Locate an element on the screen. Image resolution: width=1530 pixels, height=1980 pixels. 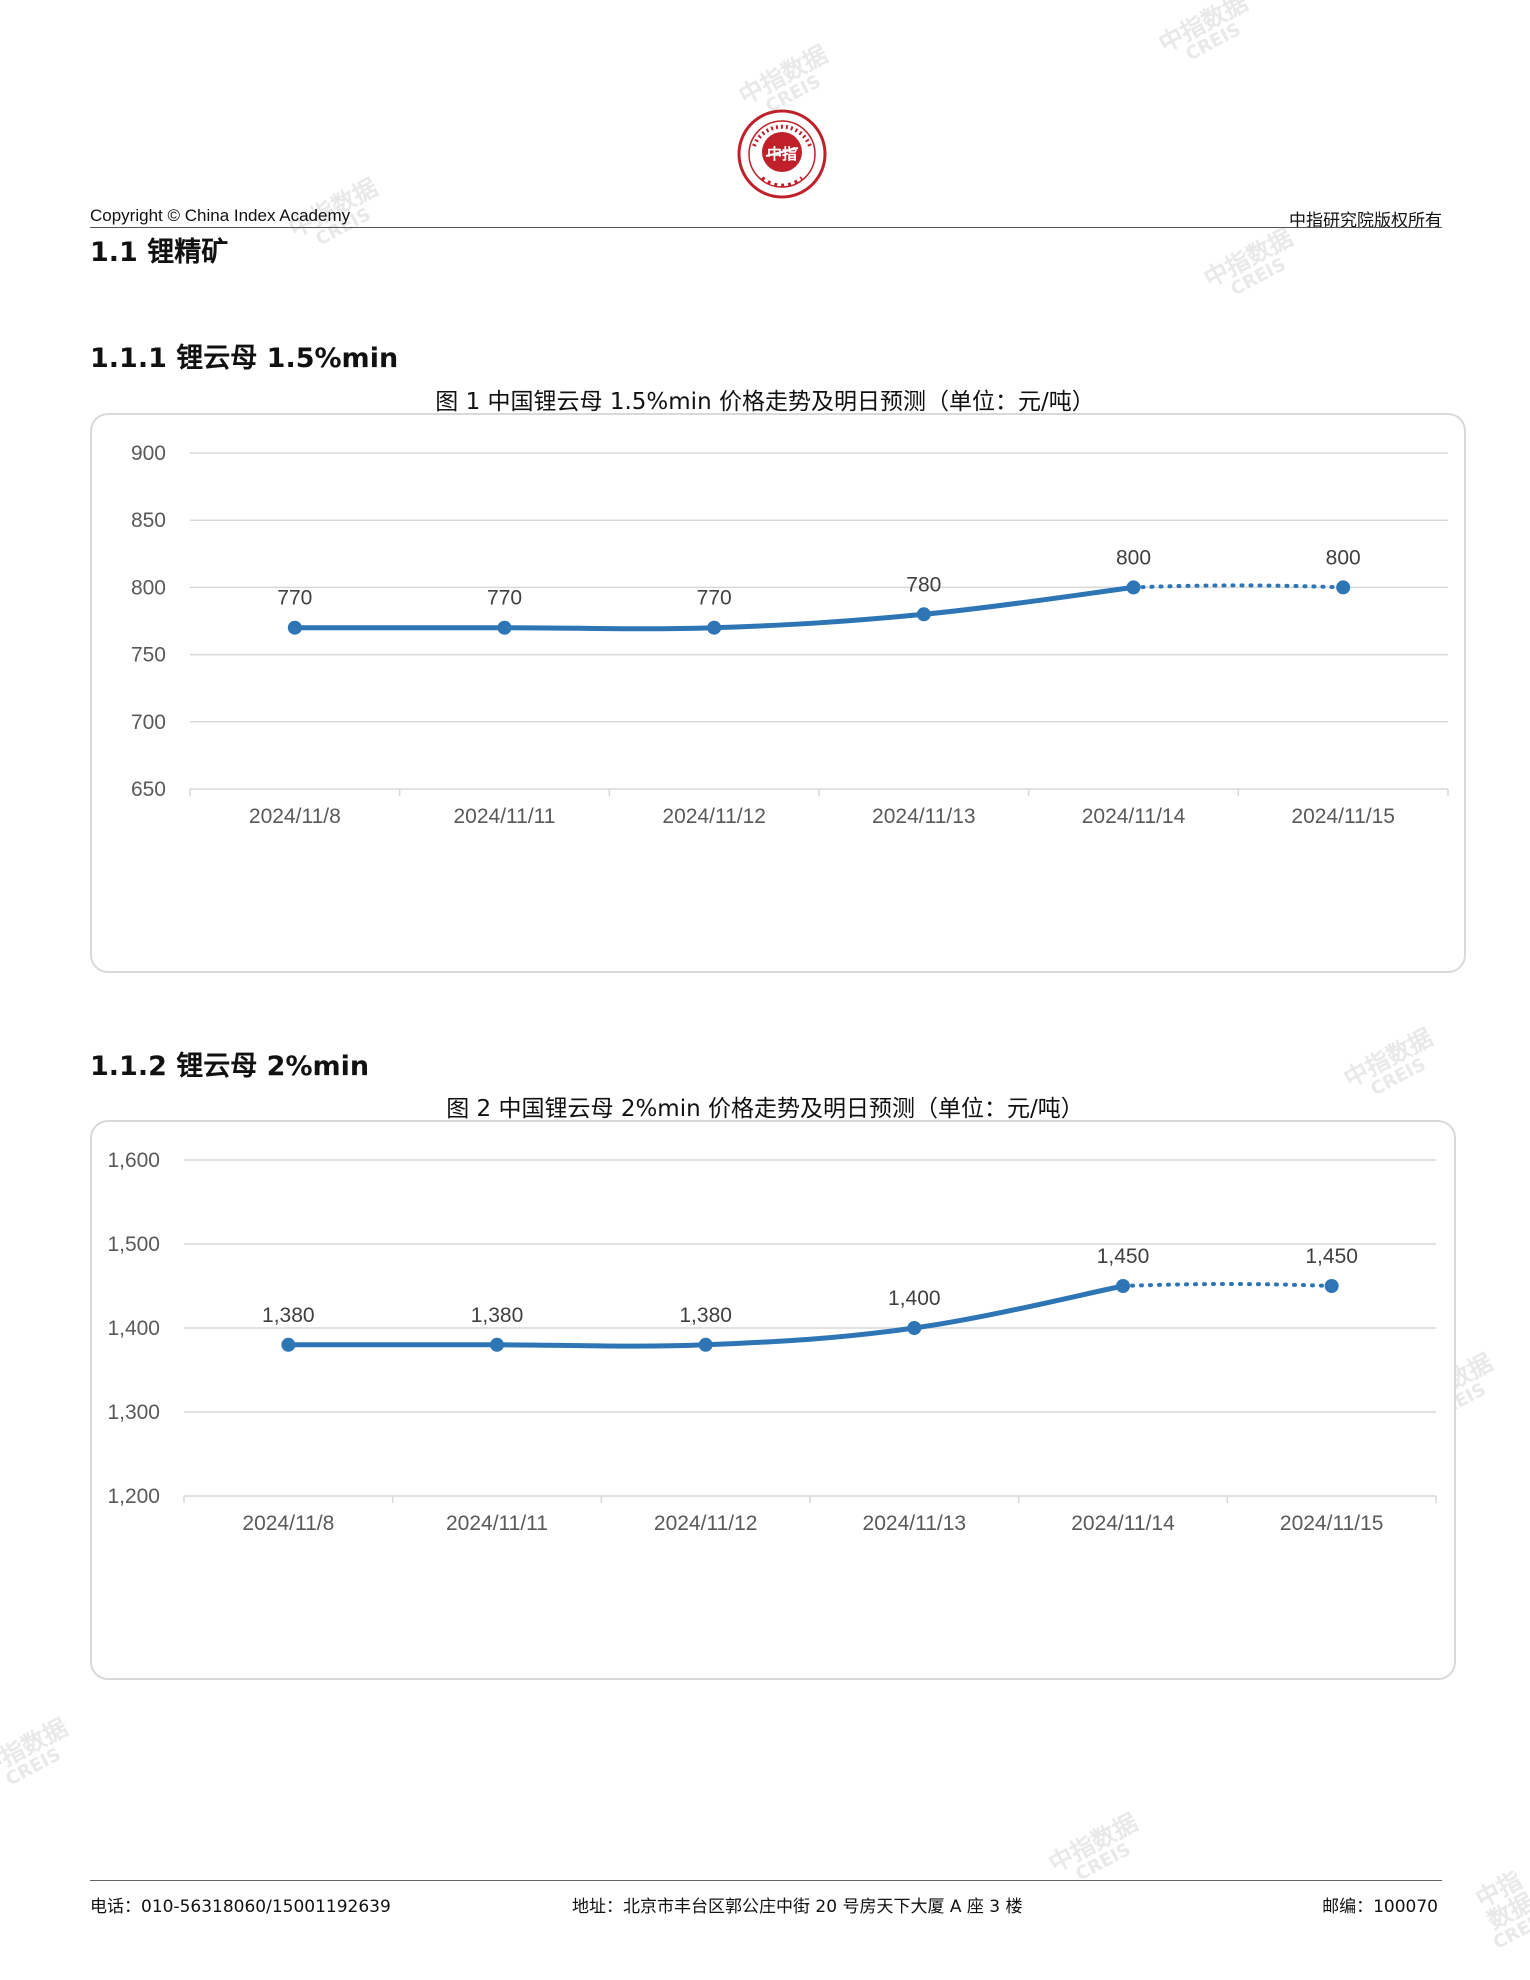
y-tick-label: 1,300 is located at coordinates (133, 1412).